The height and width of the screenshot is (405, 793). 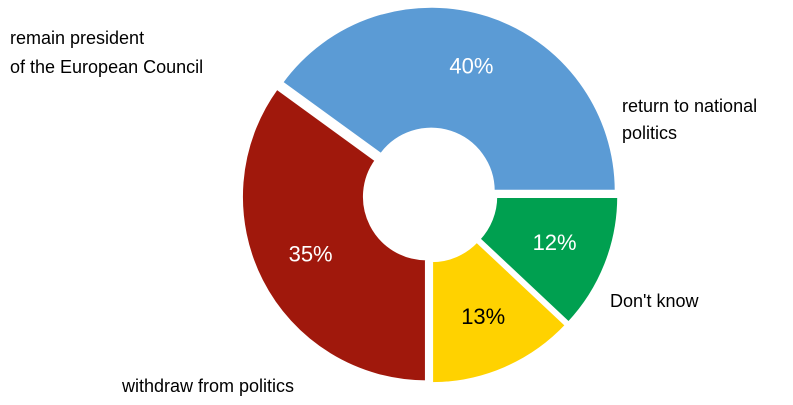 I want to click on slice-value-label-0: 12%, so click(x=555, y=242).